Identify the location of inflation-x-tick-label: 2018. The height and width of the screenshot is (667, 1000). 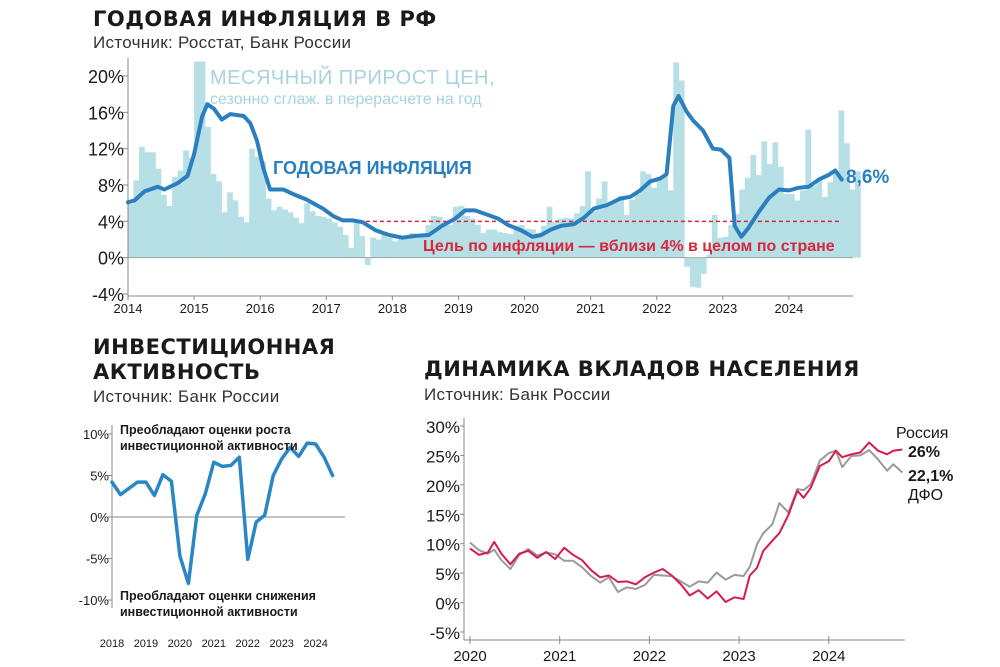
(392, 308).